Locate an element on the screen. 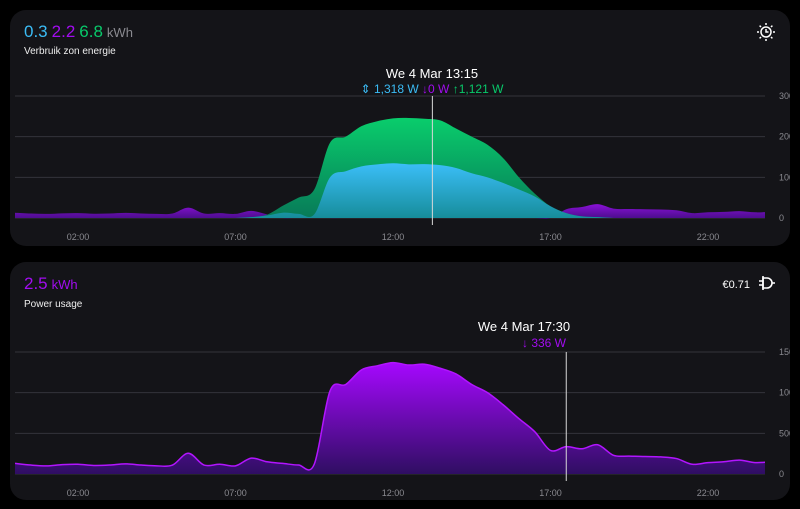 The width and height of the screenshot is (800, 509). usage-value: 2.5 is located at coordinates (36, 283).